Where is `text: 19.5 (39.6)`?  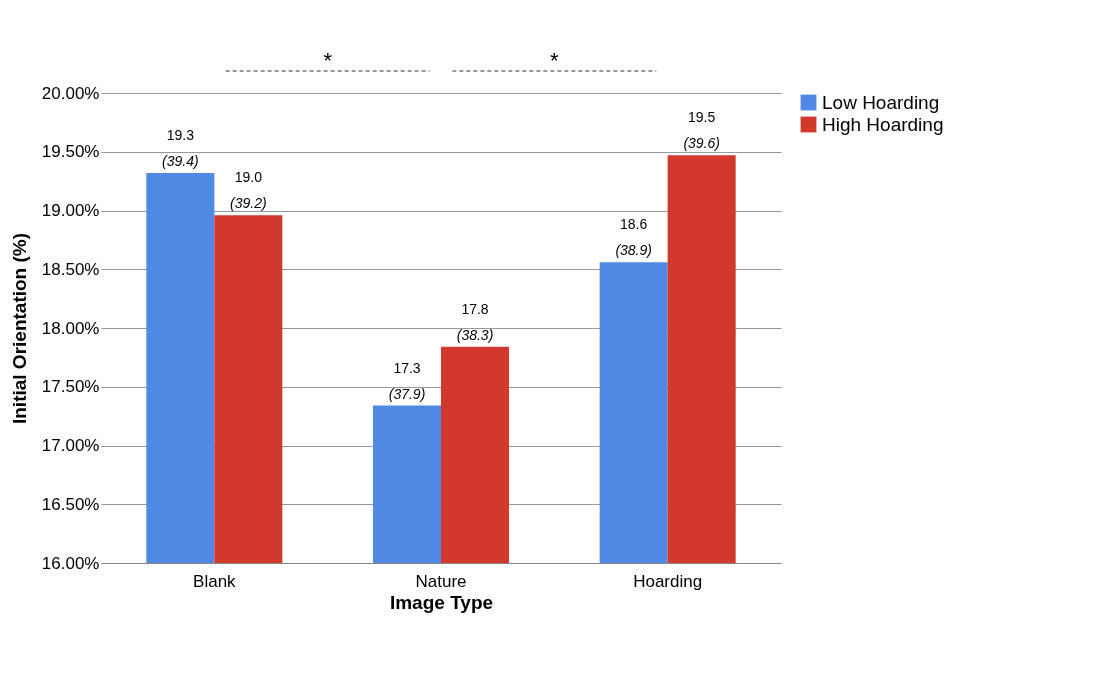 text: 19.5 (39.6) is located at coordinates (701, 130).